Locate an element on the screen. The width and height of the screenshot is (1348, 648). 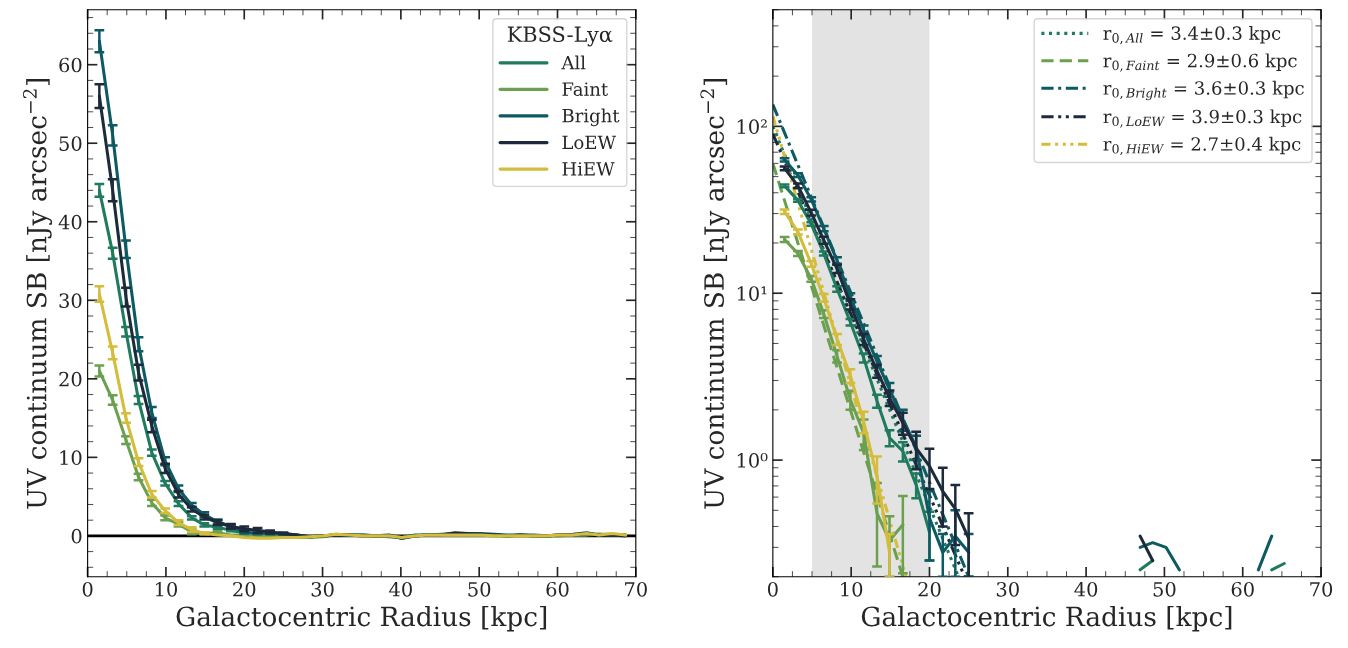
legend-label: All is located at coordinates (573, 62).